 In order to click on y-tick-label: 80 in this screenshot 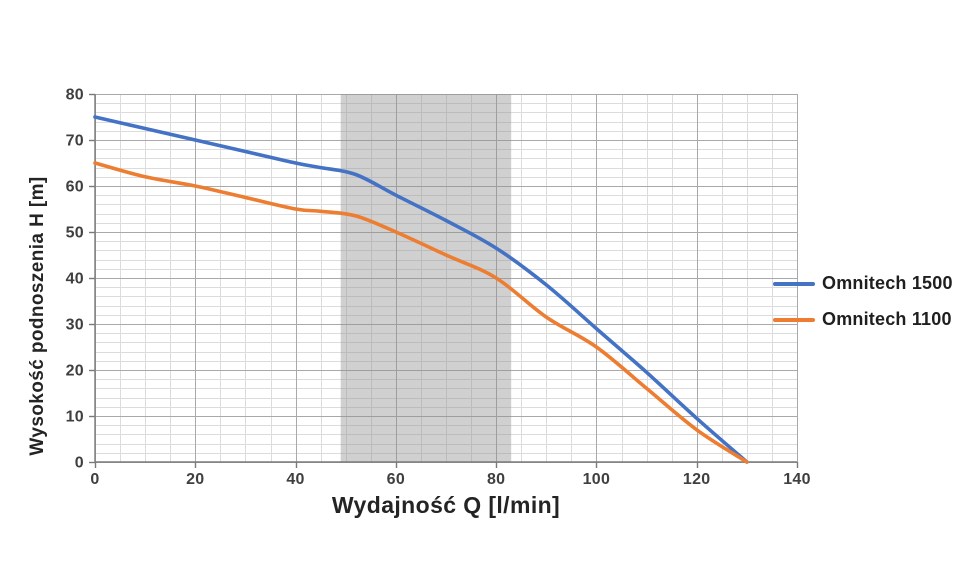, I will do `click(75, 95)`.